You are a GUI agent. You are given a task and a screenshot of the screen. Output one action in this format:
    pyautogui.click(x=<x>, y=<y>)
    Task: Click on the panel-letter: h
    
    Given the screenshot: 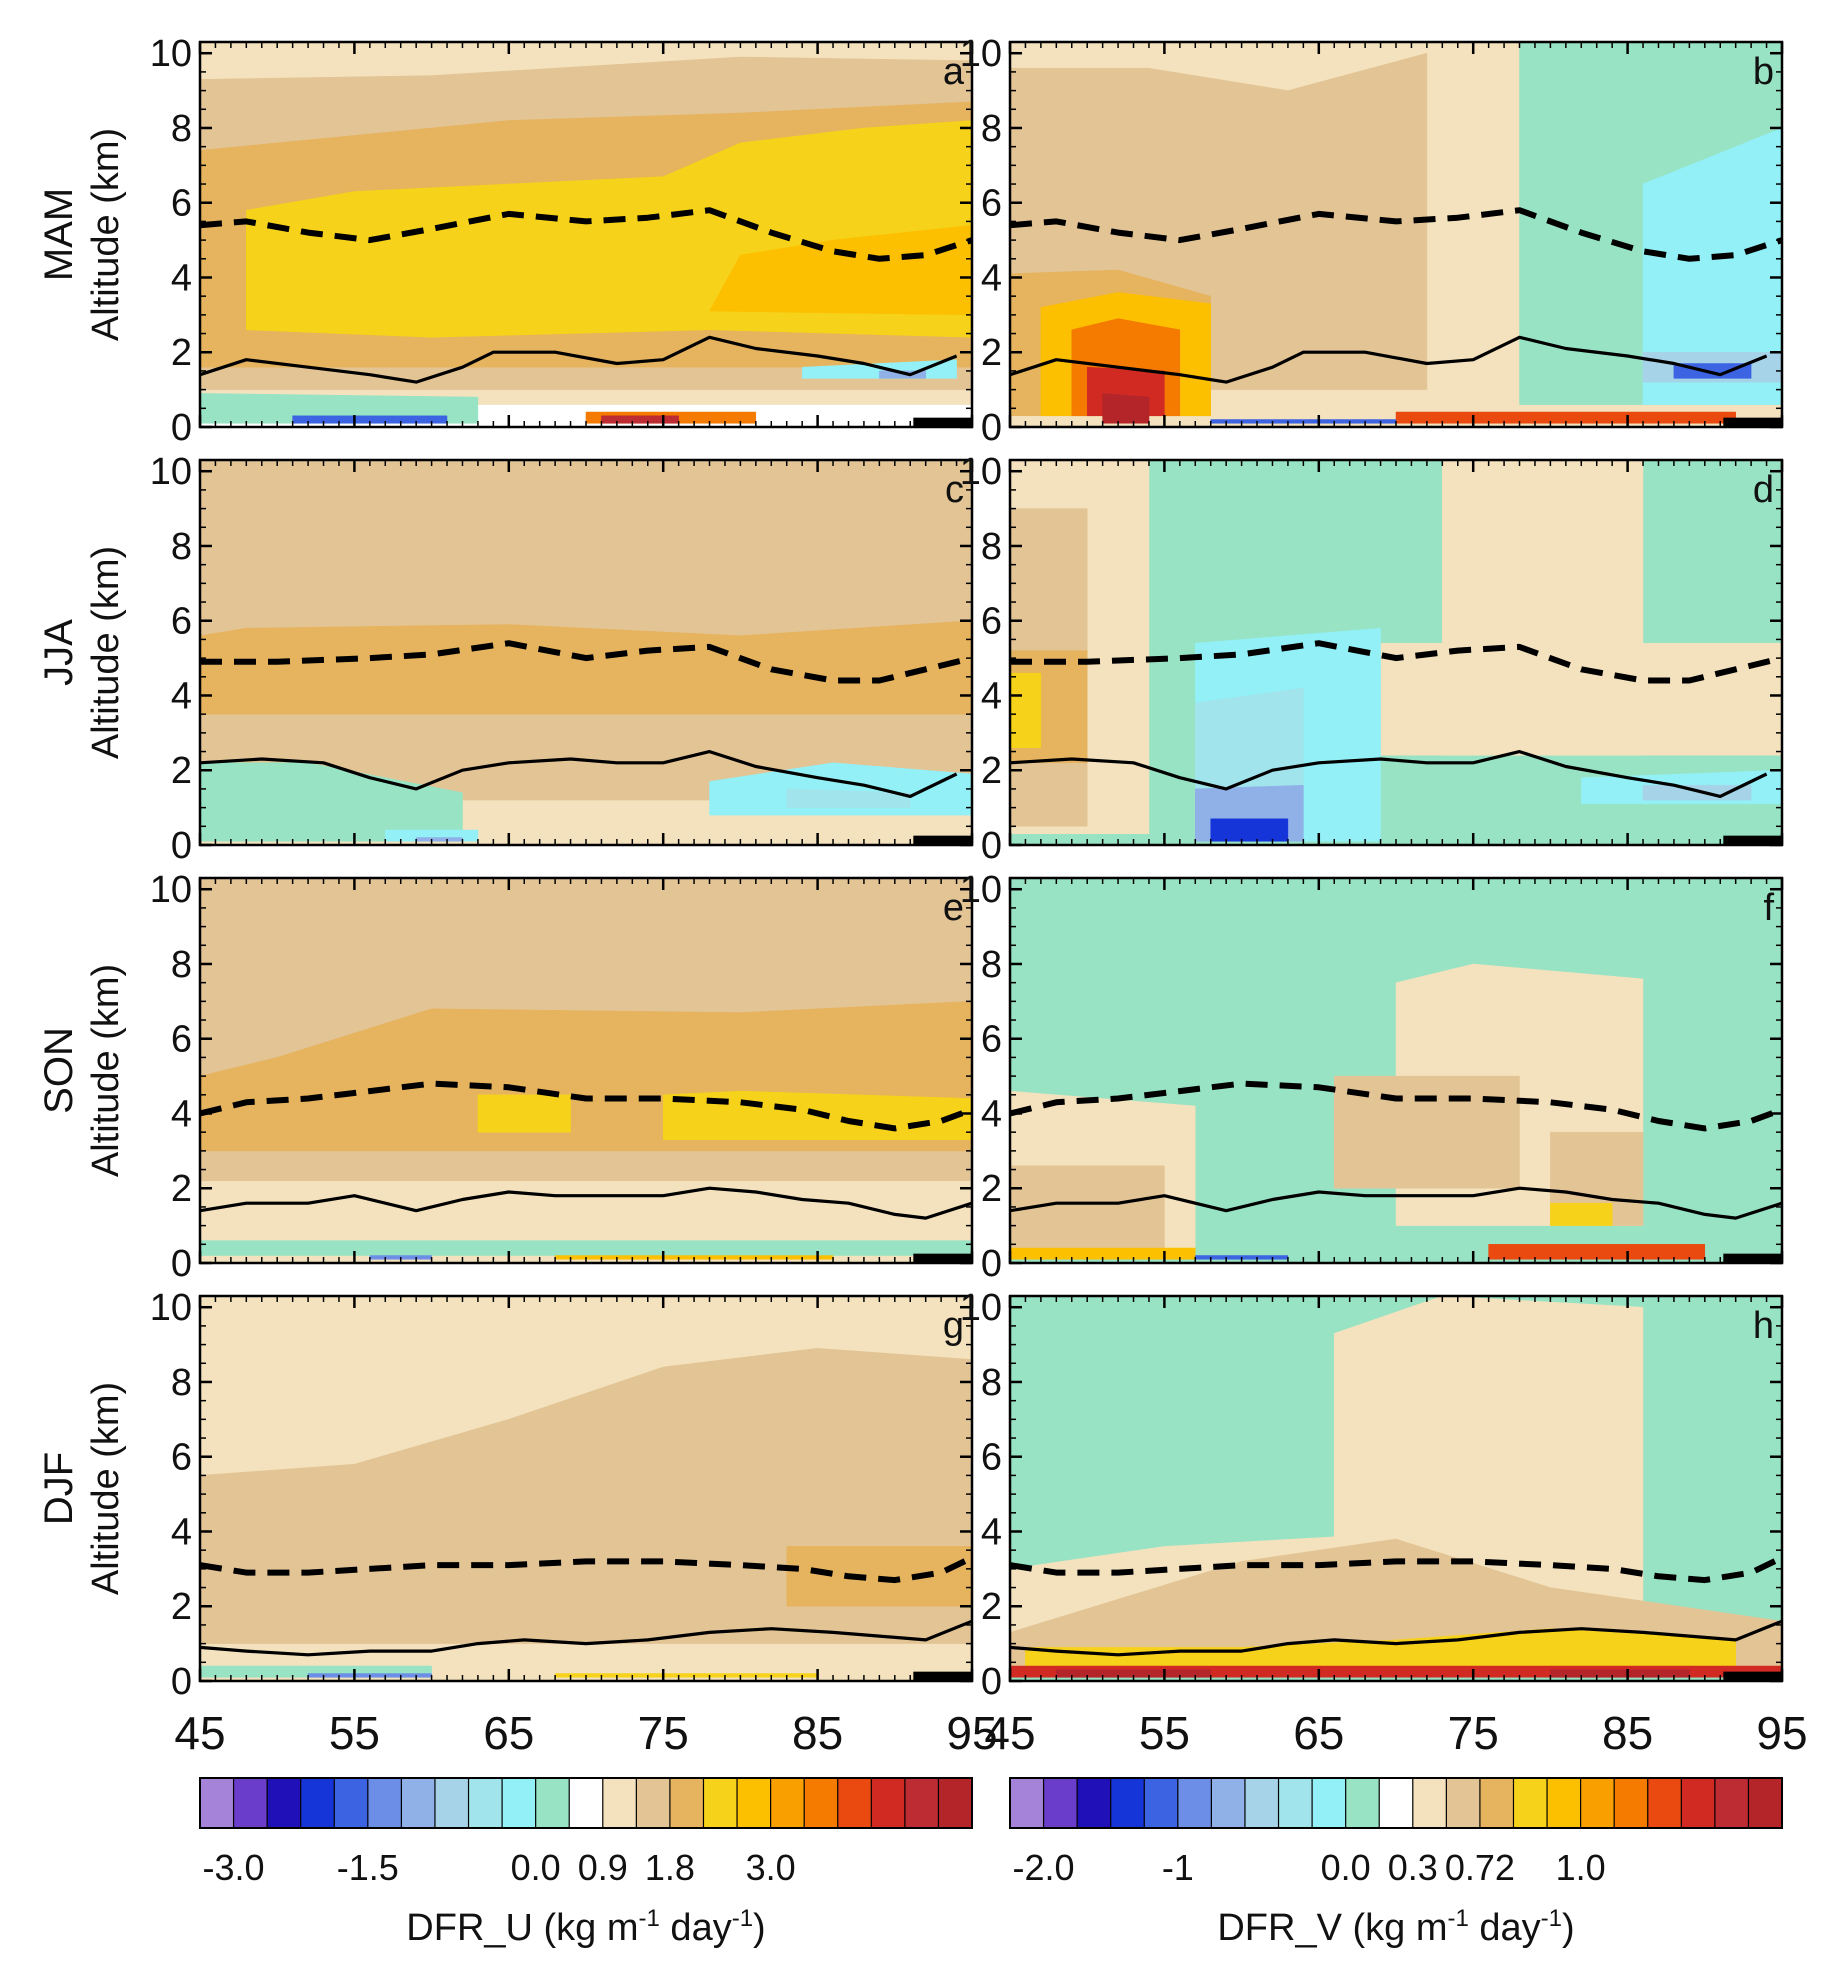 What is the action you would take?
    pyautogui.click(x=1763, y=1326)
    